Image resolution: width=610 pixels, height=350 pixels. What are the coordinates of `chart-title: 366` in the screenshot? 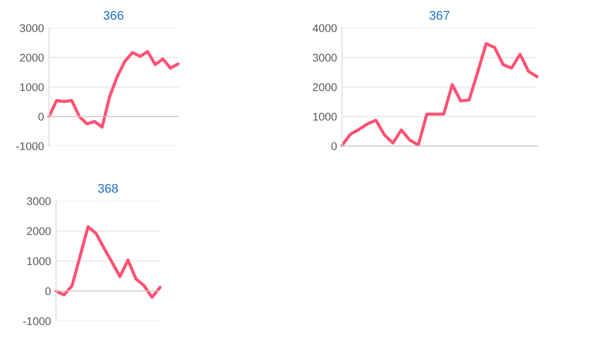 It's located at (114, 15).